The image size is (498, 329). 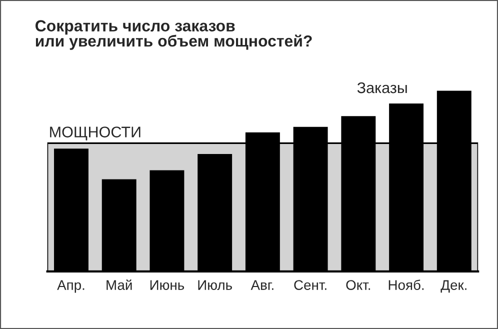 I want to click on band-label: МОЩНОСТИ, so click(x=95, y=133).